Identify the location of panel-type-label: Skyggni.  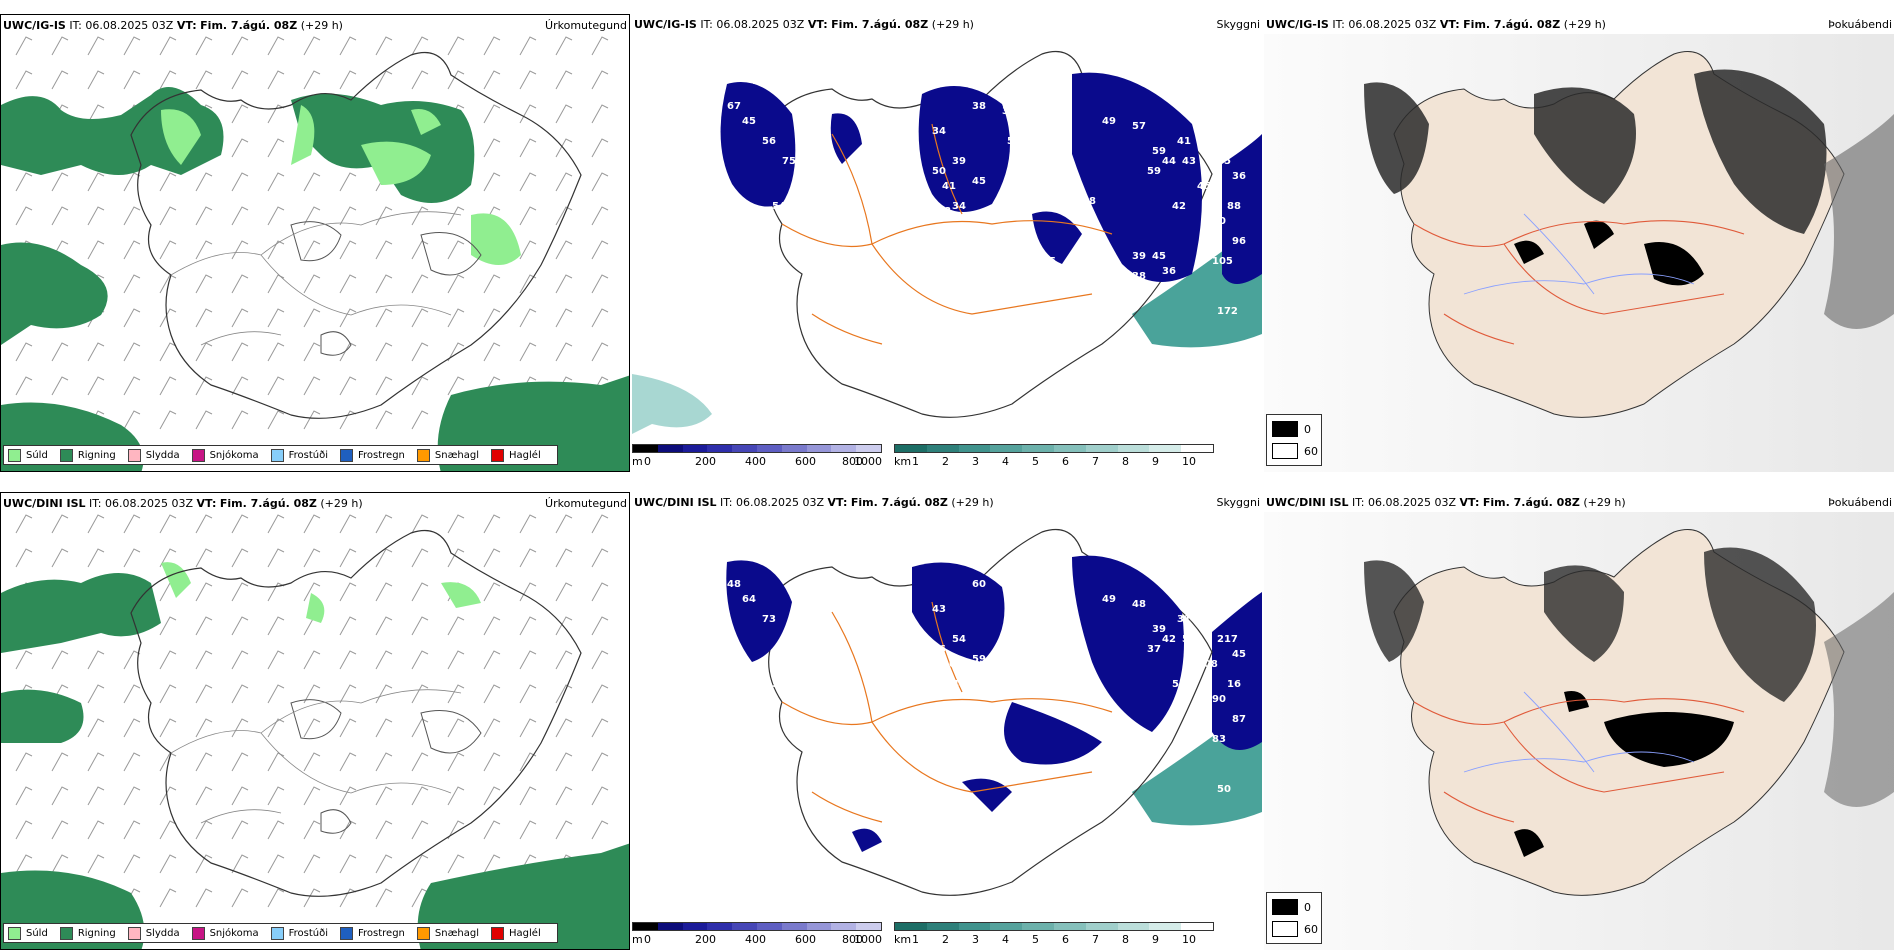
(1238, 502).